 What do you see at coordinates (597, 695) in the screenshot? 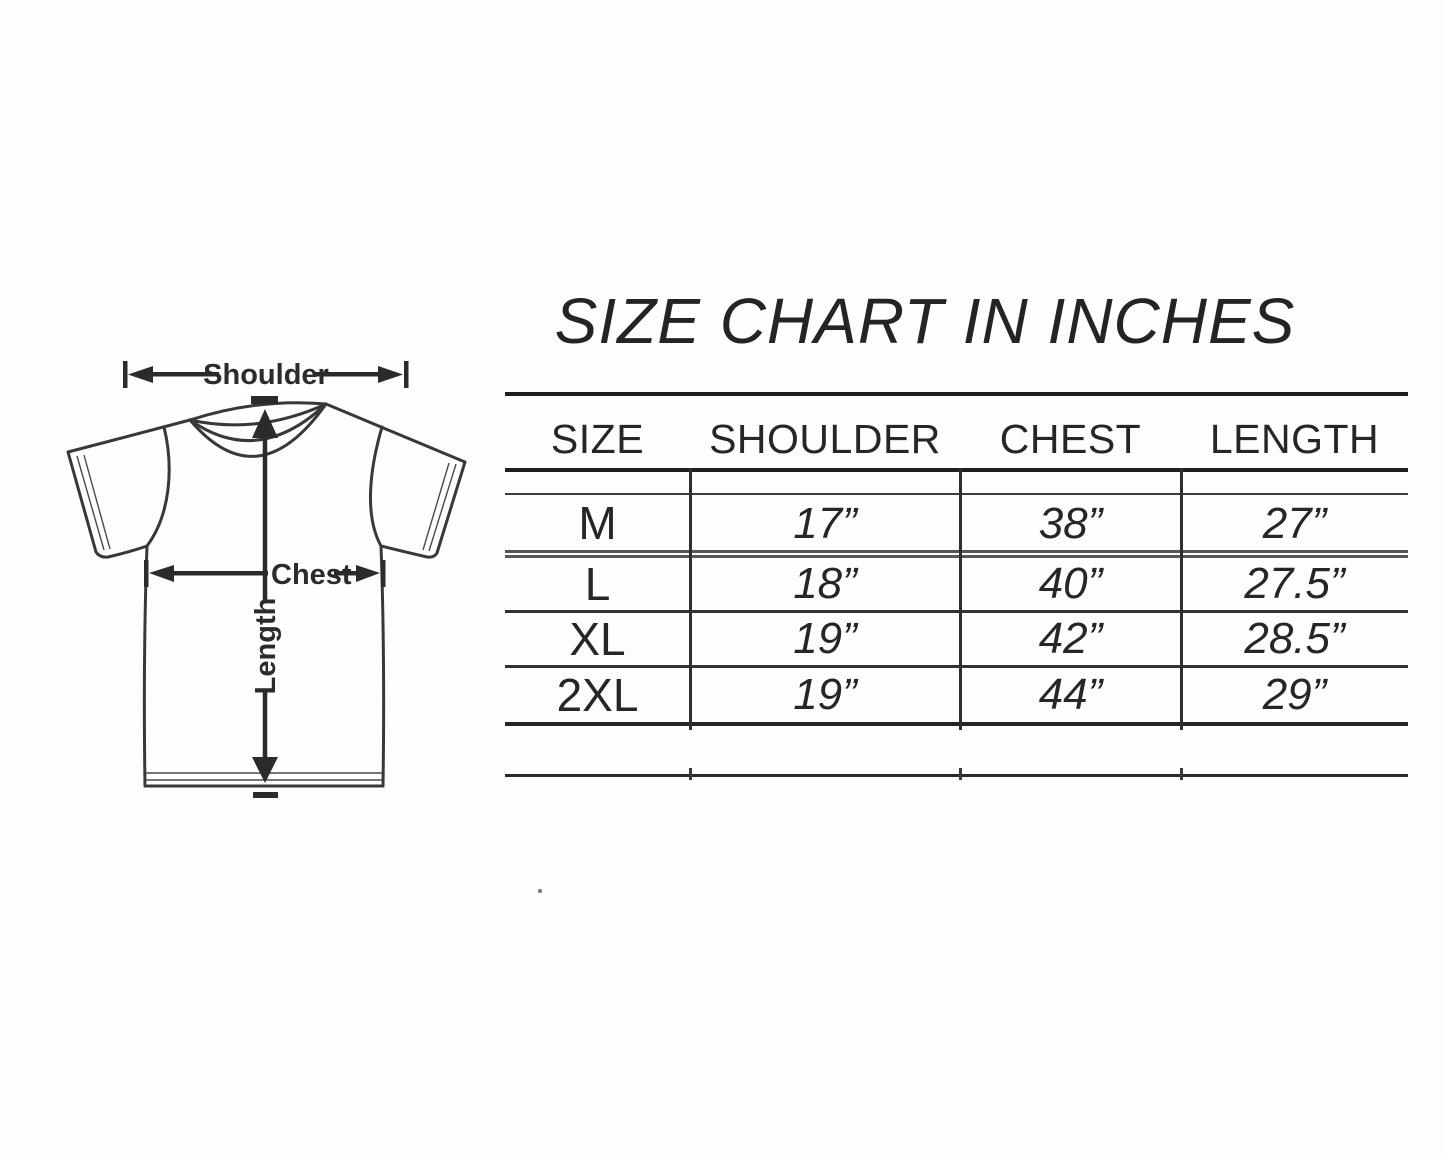
I see `size-label: 2XL` at bounding box center [597, 695].